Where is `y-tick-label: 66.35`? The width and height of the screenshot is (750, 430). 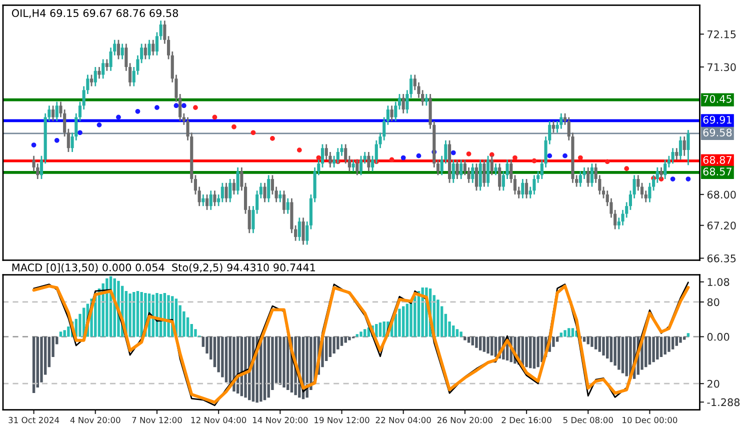
y-tick-label: 66.35 is located at coordinates (721, 258).